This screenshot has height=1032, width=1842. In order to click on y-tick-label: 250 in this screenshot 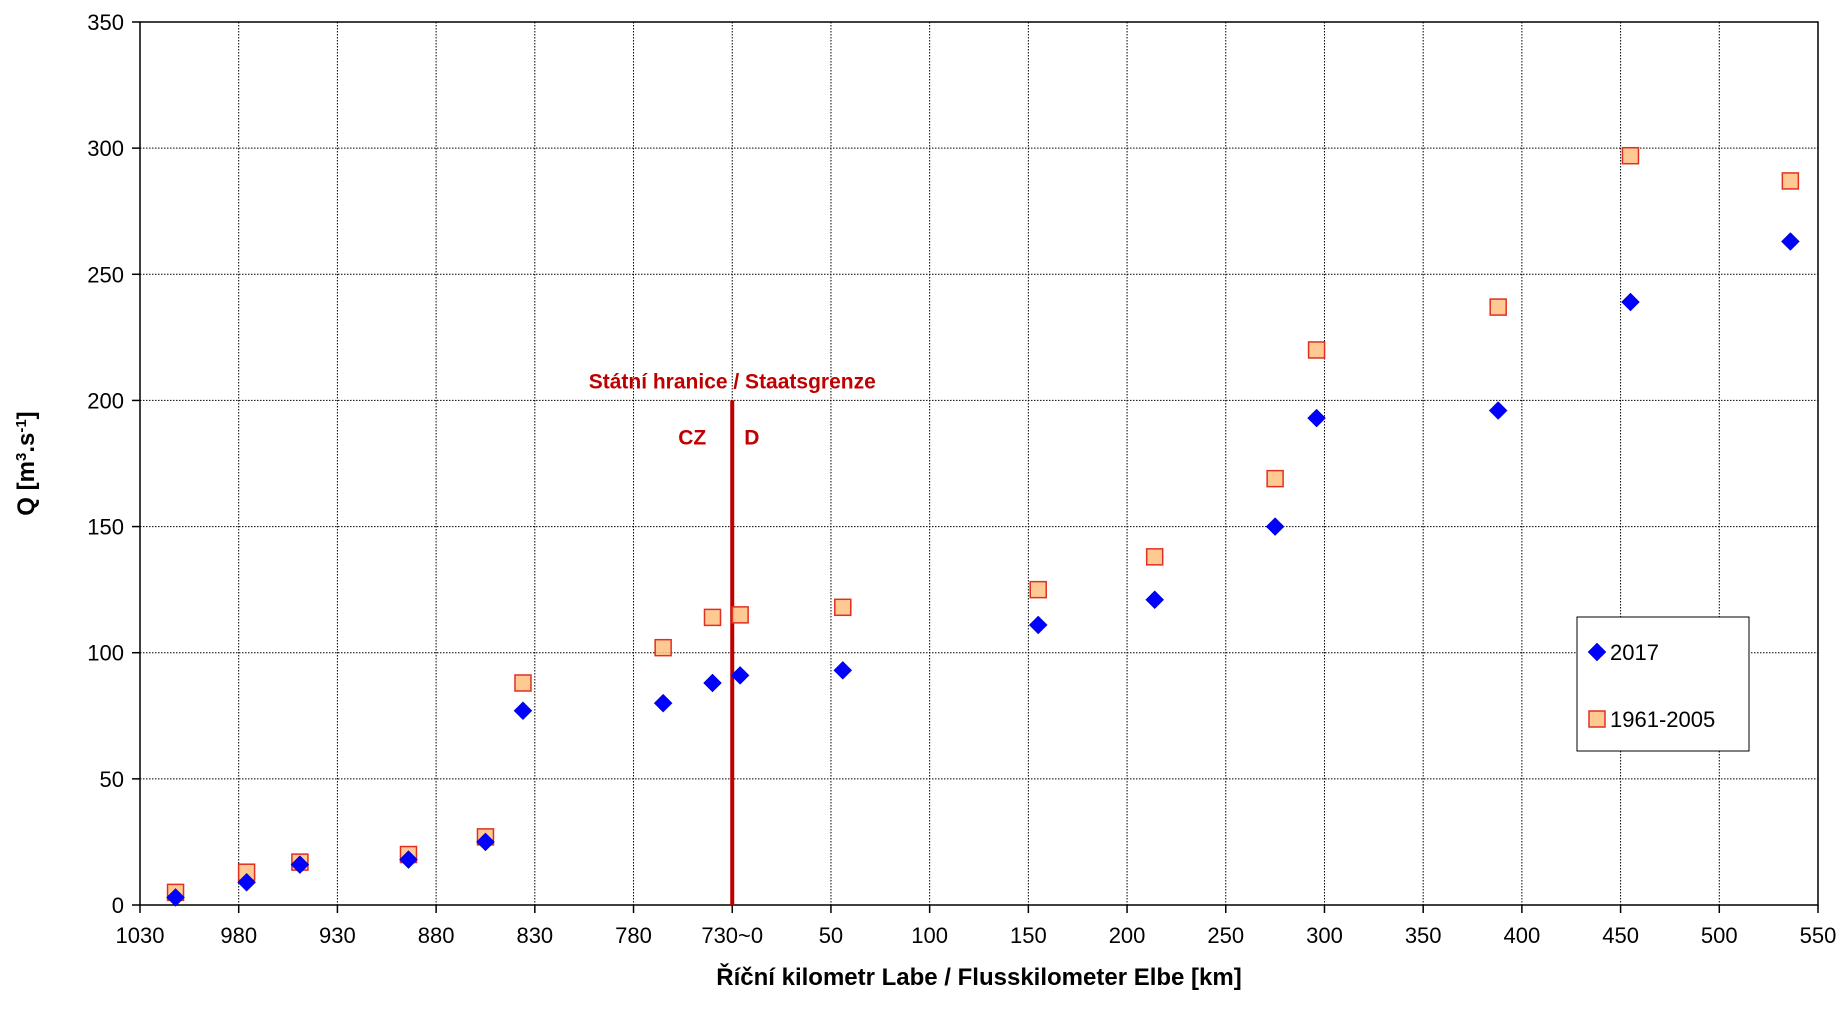, I will do `click(105, 274)`.